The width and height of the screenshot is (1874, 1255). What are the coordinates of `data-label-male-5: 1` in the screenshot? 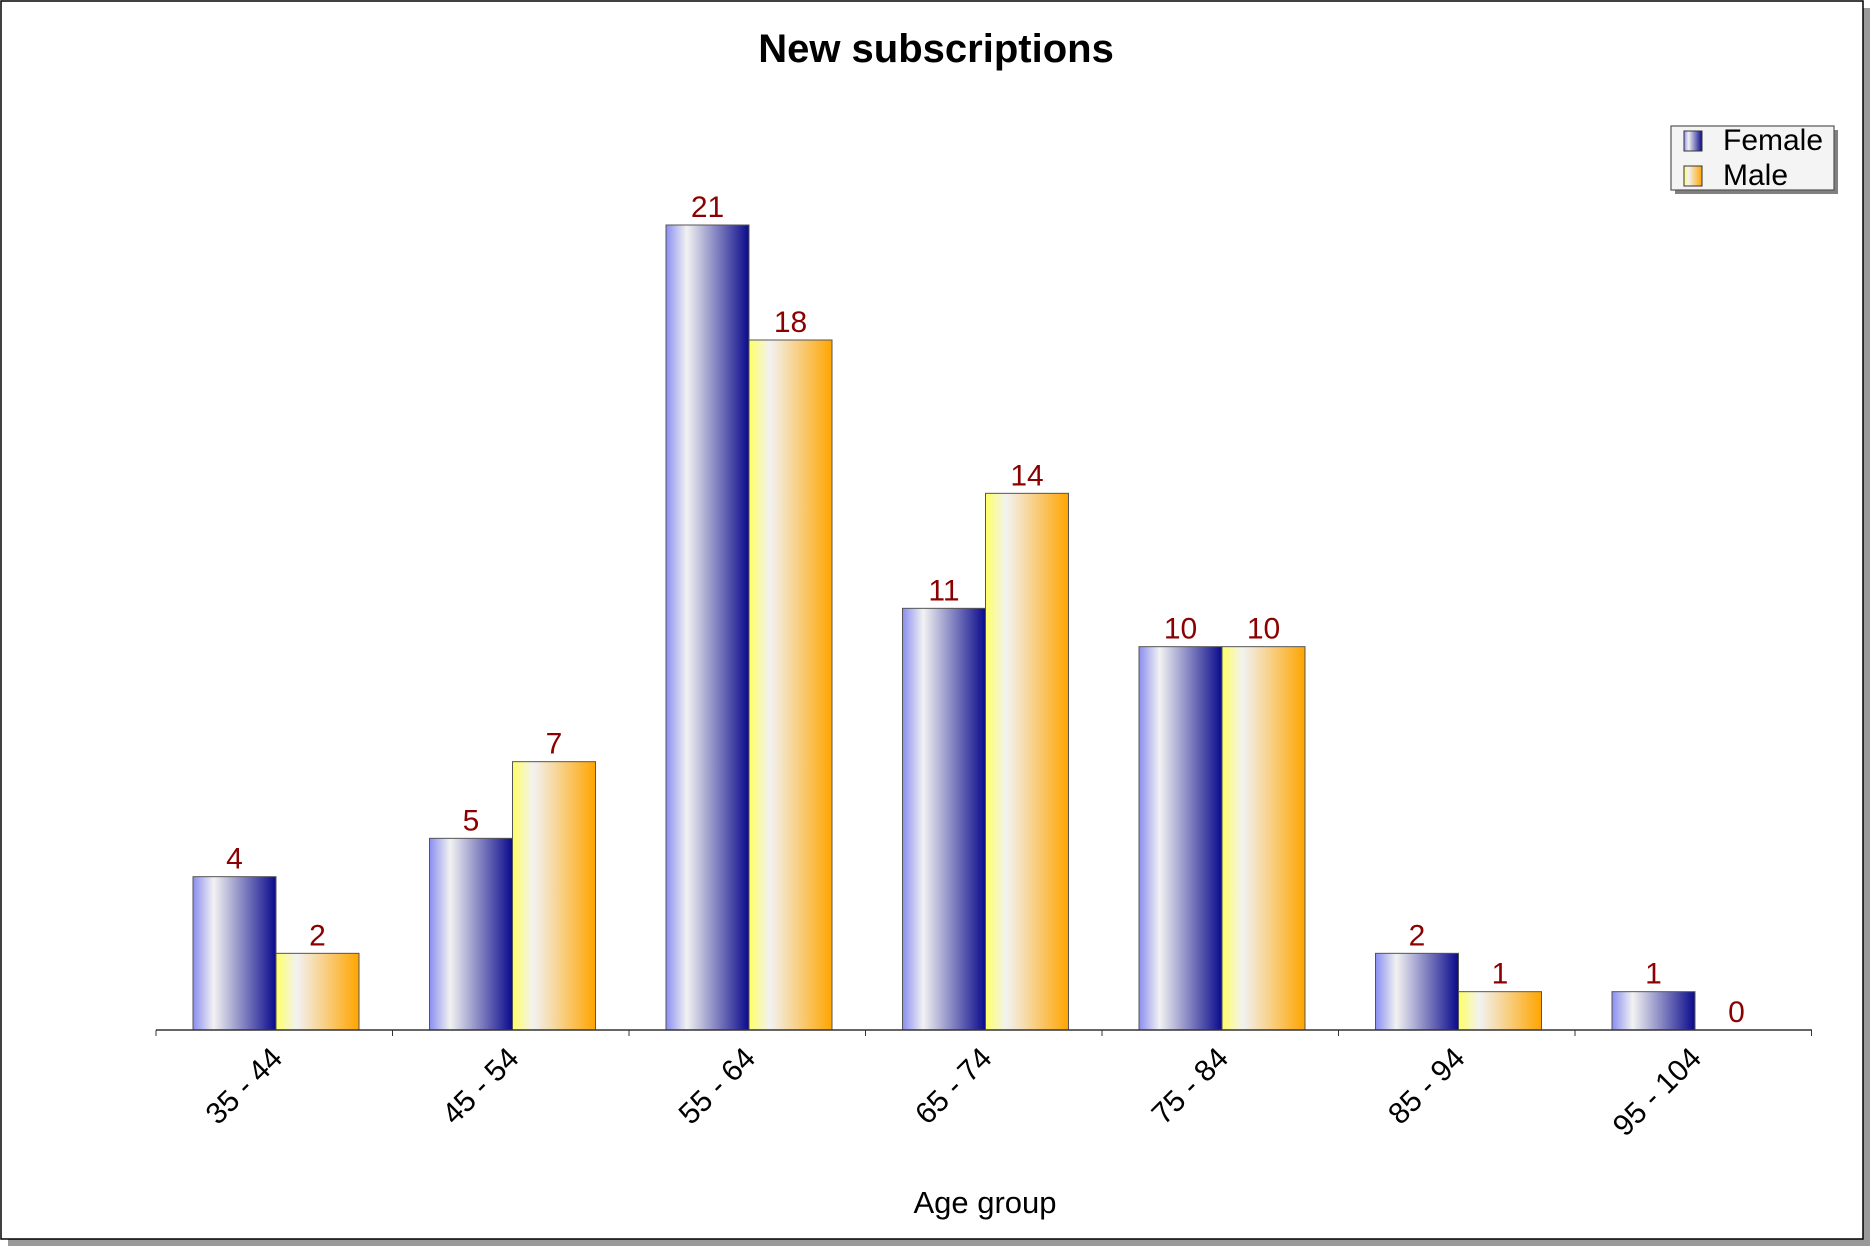 It's located at (1500, 974).